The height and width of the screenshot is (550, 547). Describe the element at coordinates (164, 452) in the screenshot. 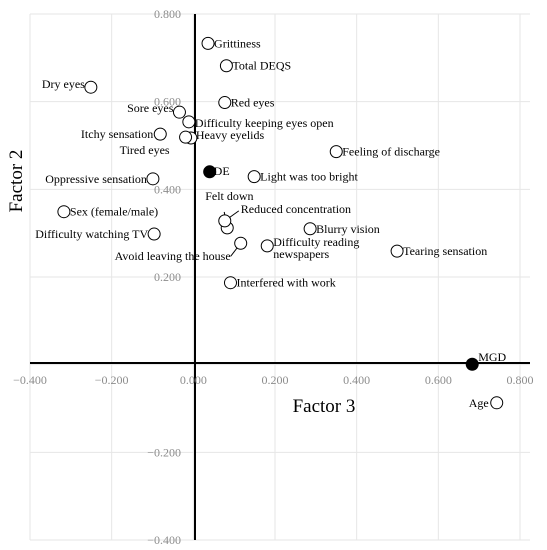

I see `y-tick-label: −0.200` at that location.